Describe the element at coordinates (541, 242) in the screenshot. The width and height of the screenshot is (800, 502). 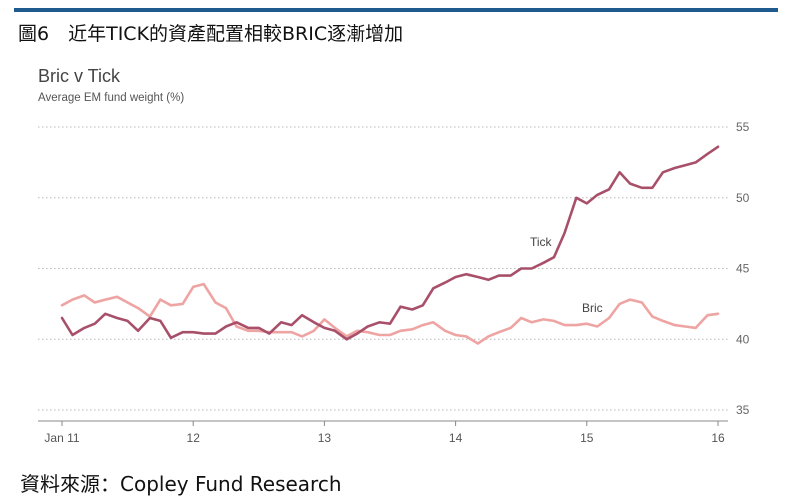
I see `series-label-tick: Tick` at that location.